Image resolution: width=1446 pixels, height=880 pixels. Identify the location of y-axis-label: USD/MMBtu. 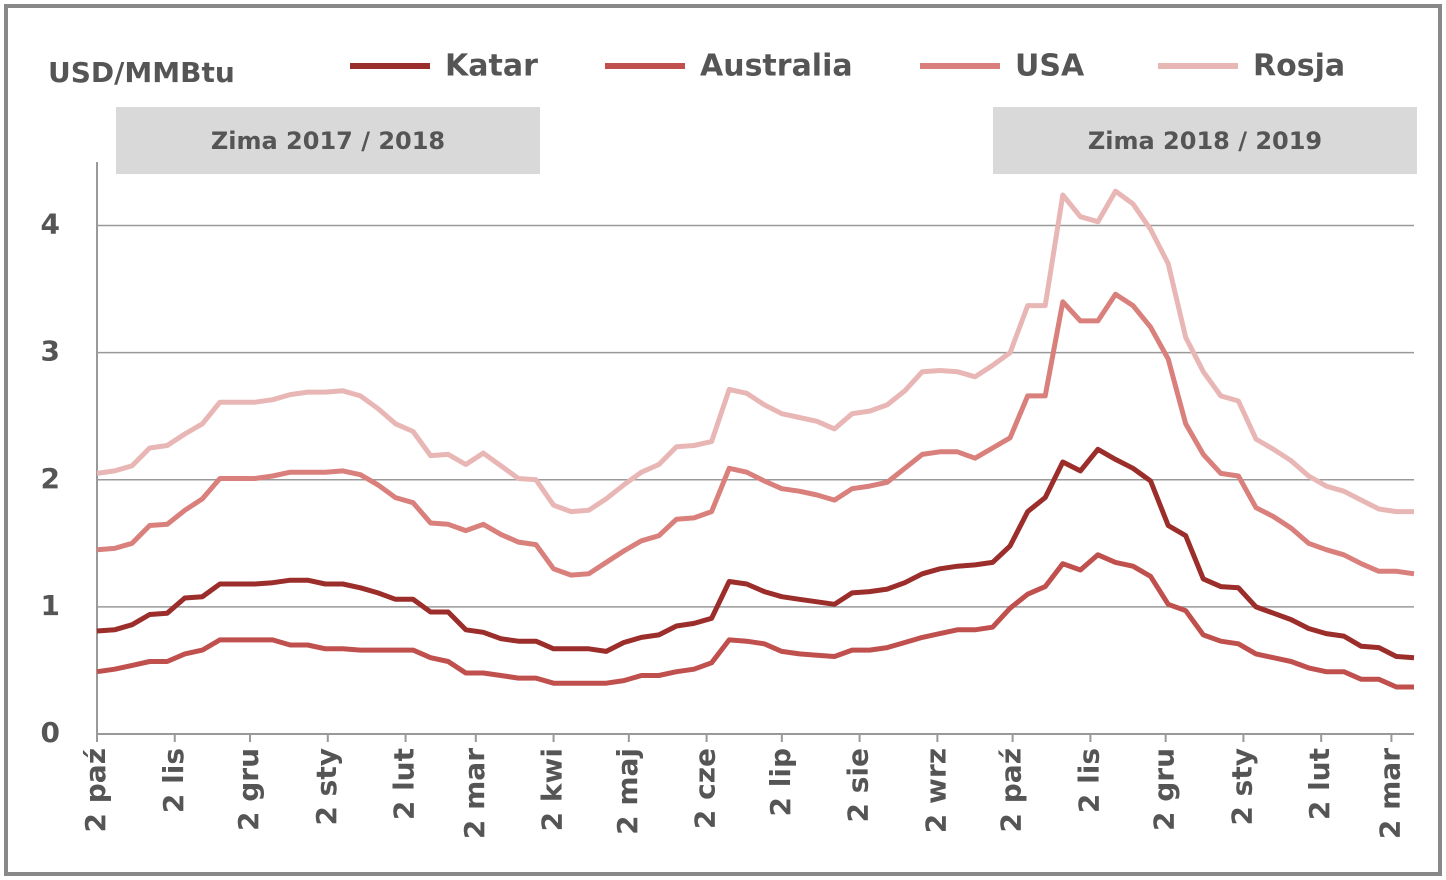
(141, 72).